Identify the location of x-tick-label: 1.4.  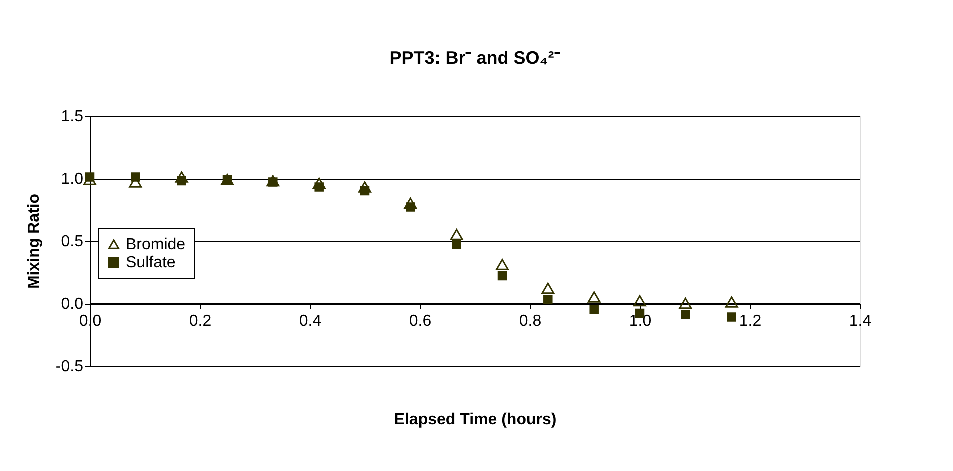
(860, 321).